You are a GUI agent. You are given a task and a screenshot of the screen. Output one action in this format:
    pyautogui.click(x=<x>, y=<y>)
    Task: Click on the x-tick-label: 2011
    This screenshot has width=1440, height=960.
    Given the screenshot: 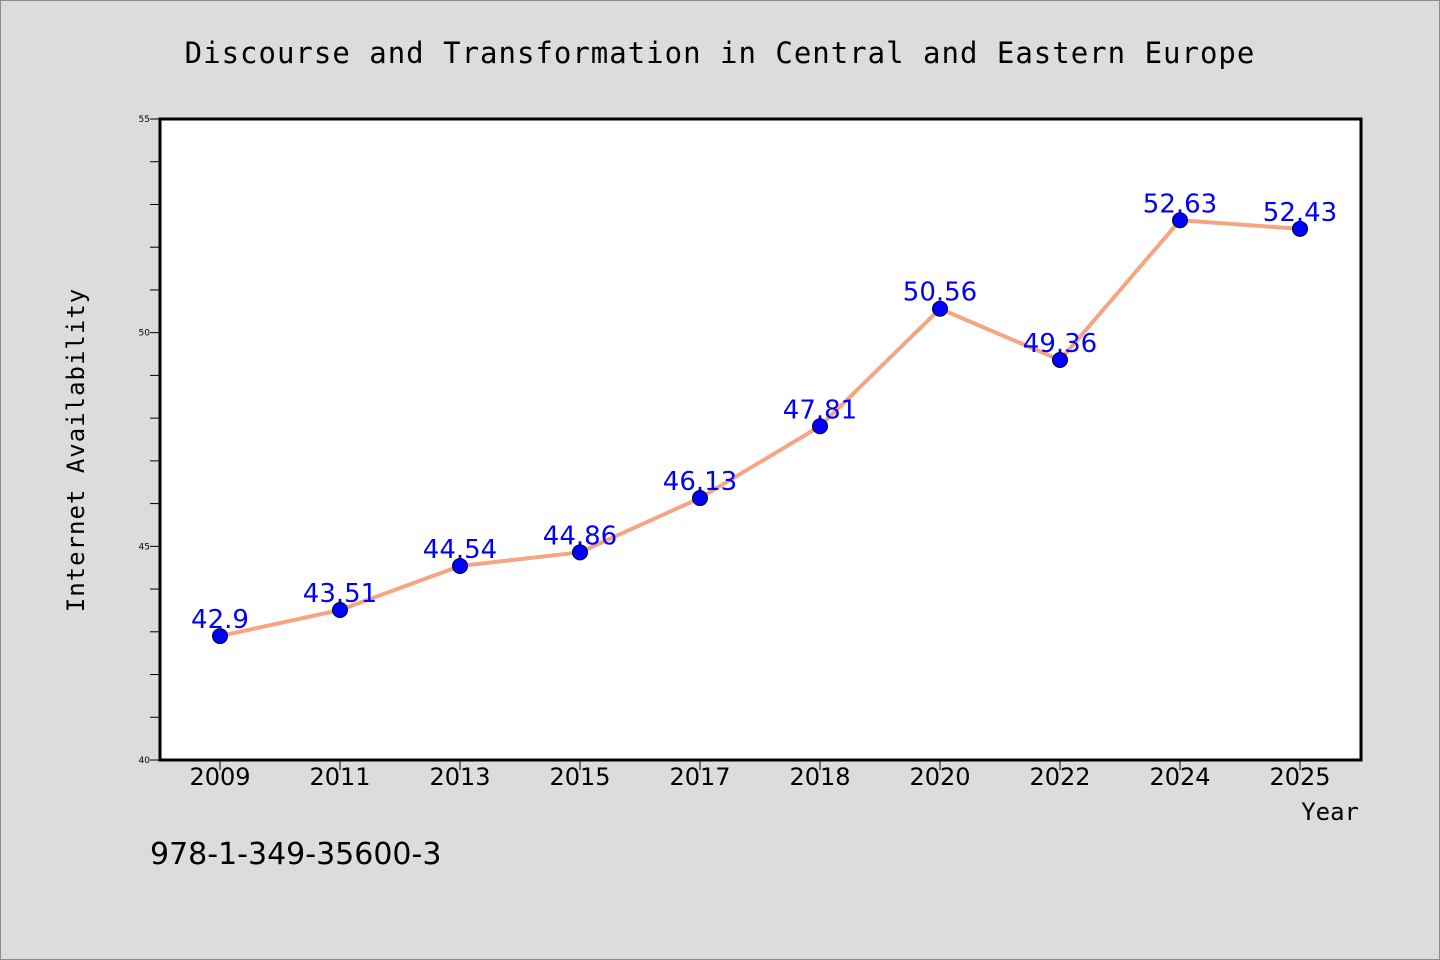 What is the action you would take?
    pyautogui.click(x=339, y=777)
    